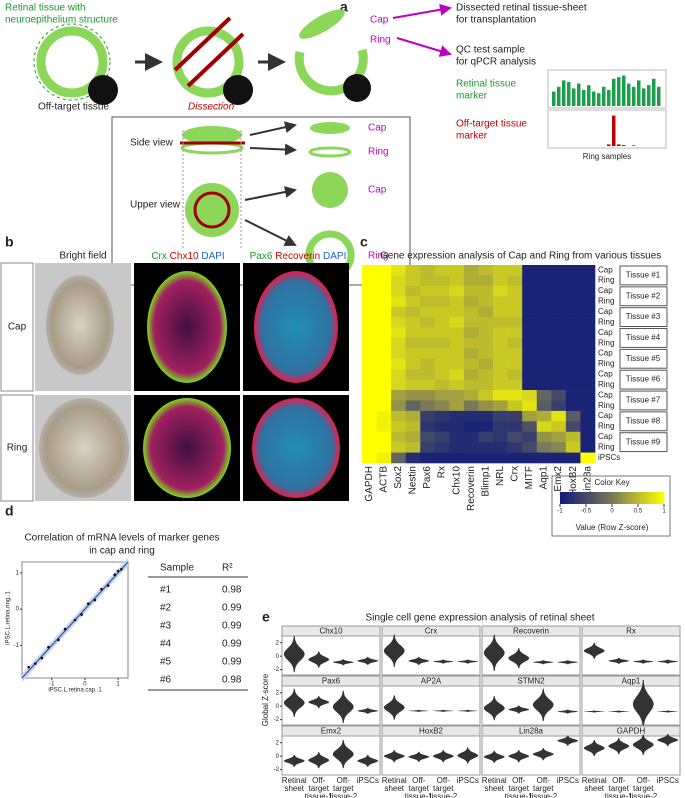  What do you see at coordinates (265, 699) in the screenshot?
I see `y-label: Global Z-score` at bounding box center [265, 699].